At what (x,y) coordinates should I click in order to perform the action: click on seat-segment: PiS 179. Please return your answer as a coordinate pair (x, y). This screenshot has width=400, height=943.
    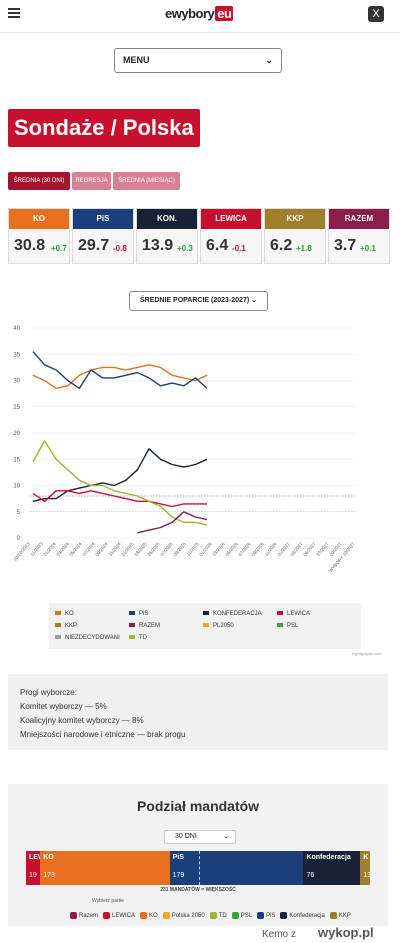
    Looking at the image, I should click on (236, 868).